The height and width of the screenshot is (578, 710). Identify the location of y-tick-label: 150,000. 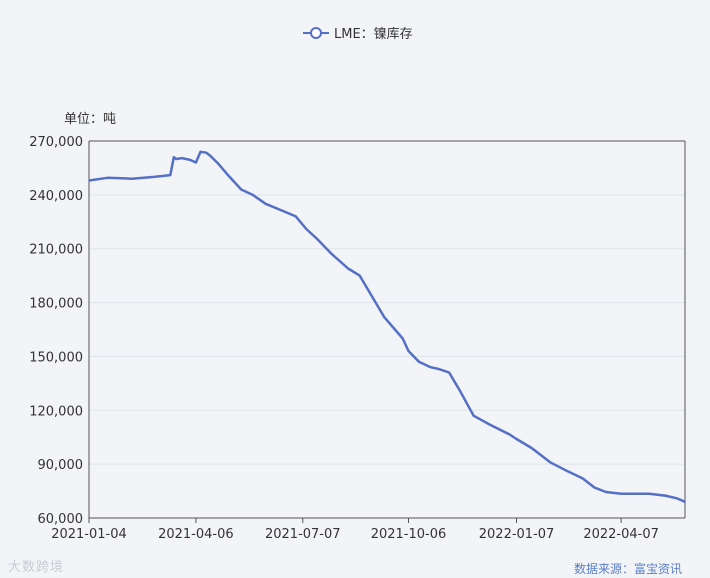
(56, 357).